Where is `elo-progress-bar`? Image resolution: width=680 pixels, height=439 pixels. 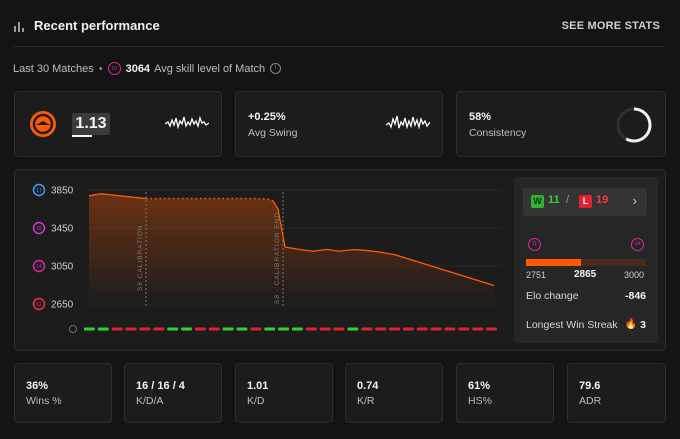
elo-progress-bar is located at coordinates (586, 262).